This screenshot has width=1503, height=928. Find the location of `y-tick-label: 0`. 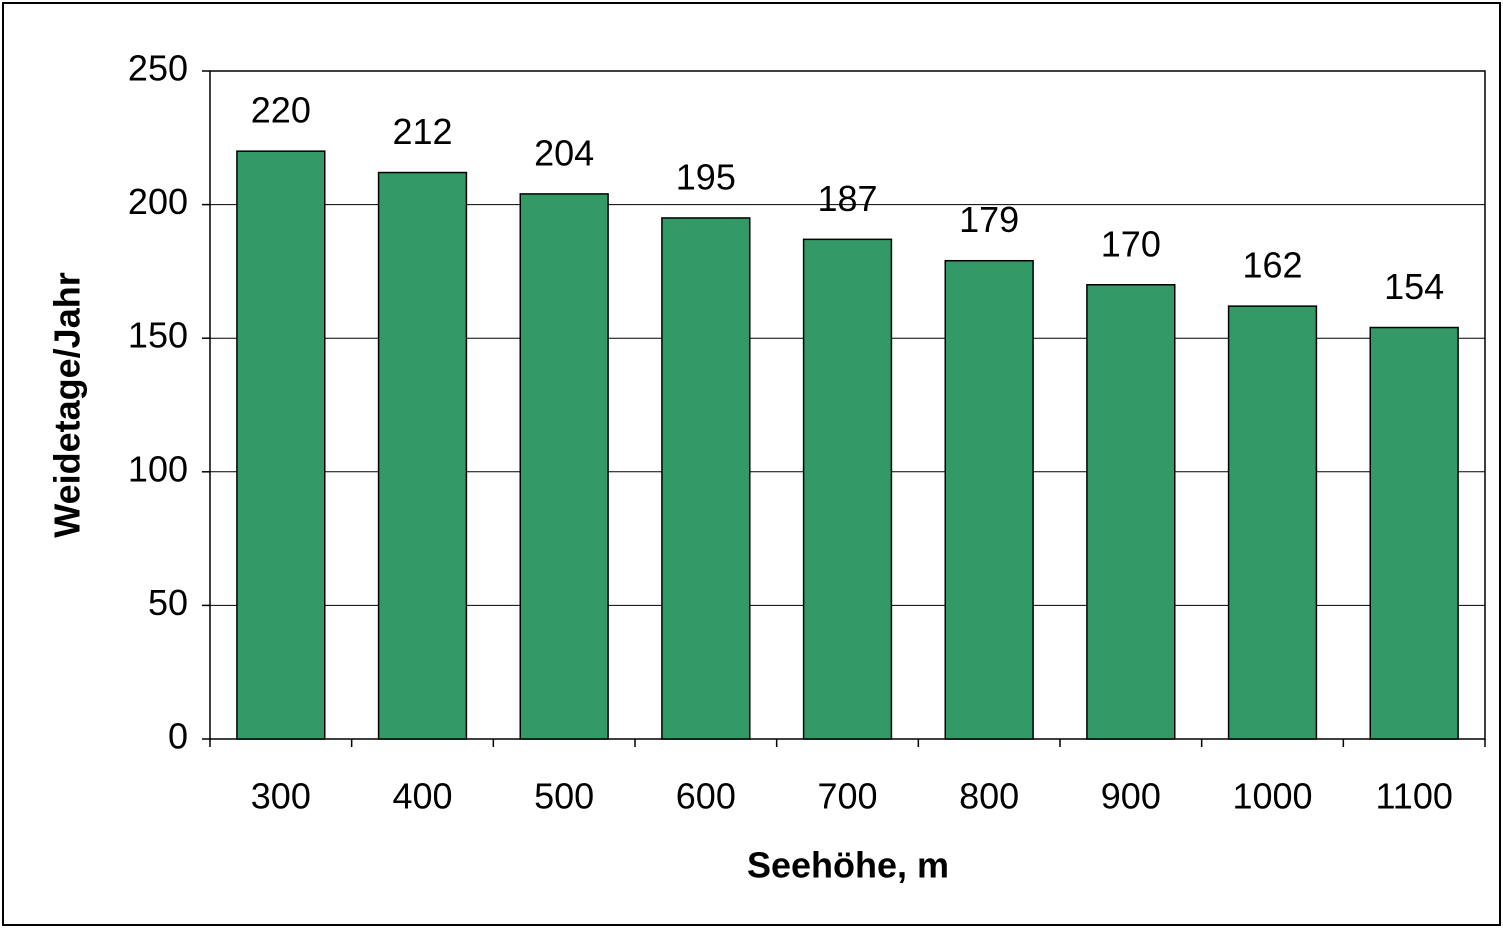

y-tick-label: 0 is located at coordinates (178, 736).